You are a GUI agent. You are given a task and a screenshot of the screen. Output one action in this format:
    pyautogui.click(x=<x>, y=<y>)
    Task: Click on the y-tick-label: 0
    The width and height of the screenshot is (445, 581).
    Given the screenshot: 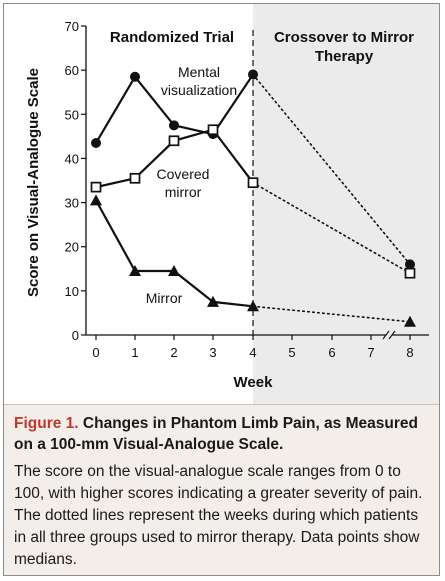 What is the action you would take?
    pyautogui.click(x=75, y=335)
    